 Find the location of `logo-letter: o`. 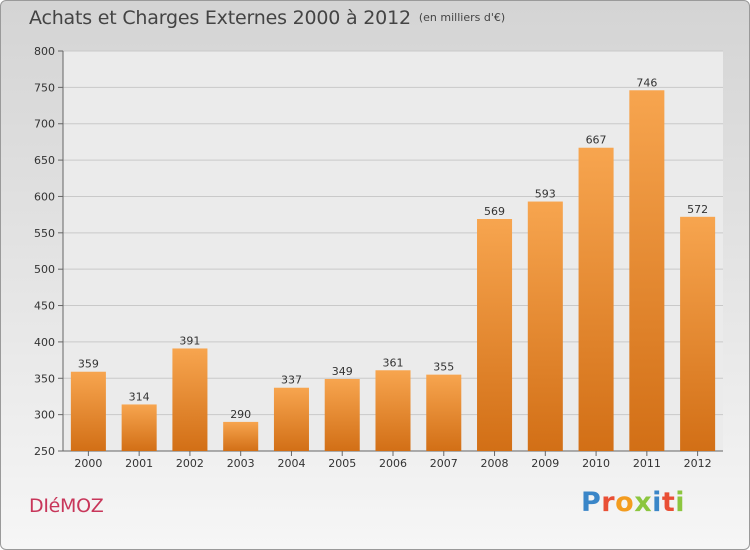

logo-letter: o is located at coordinates (625, 502).